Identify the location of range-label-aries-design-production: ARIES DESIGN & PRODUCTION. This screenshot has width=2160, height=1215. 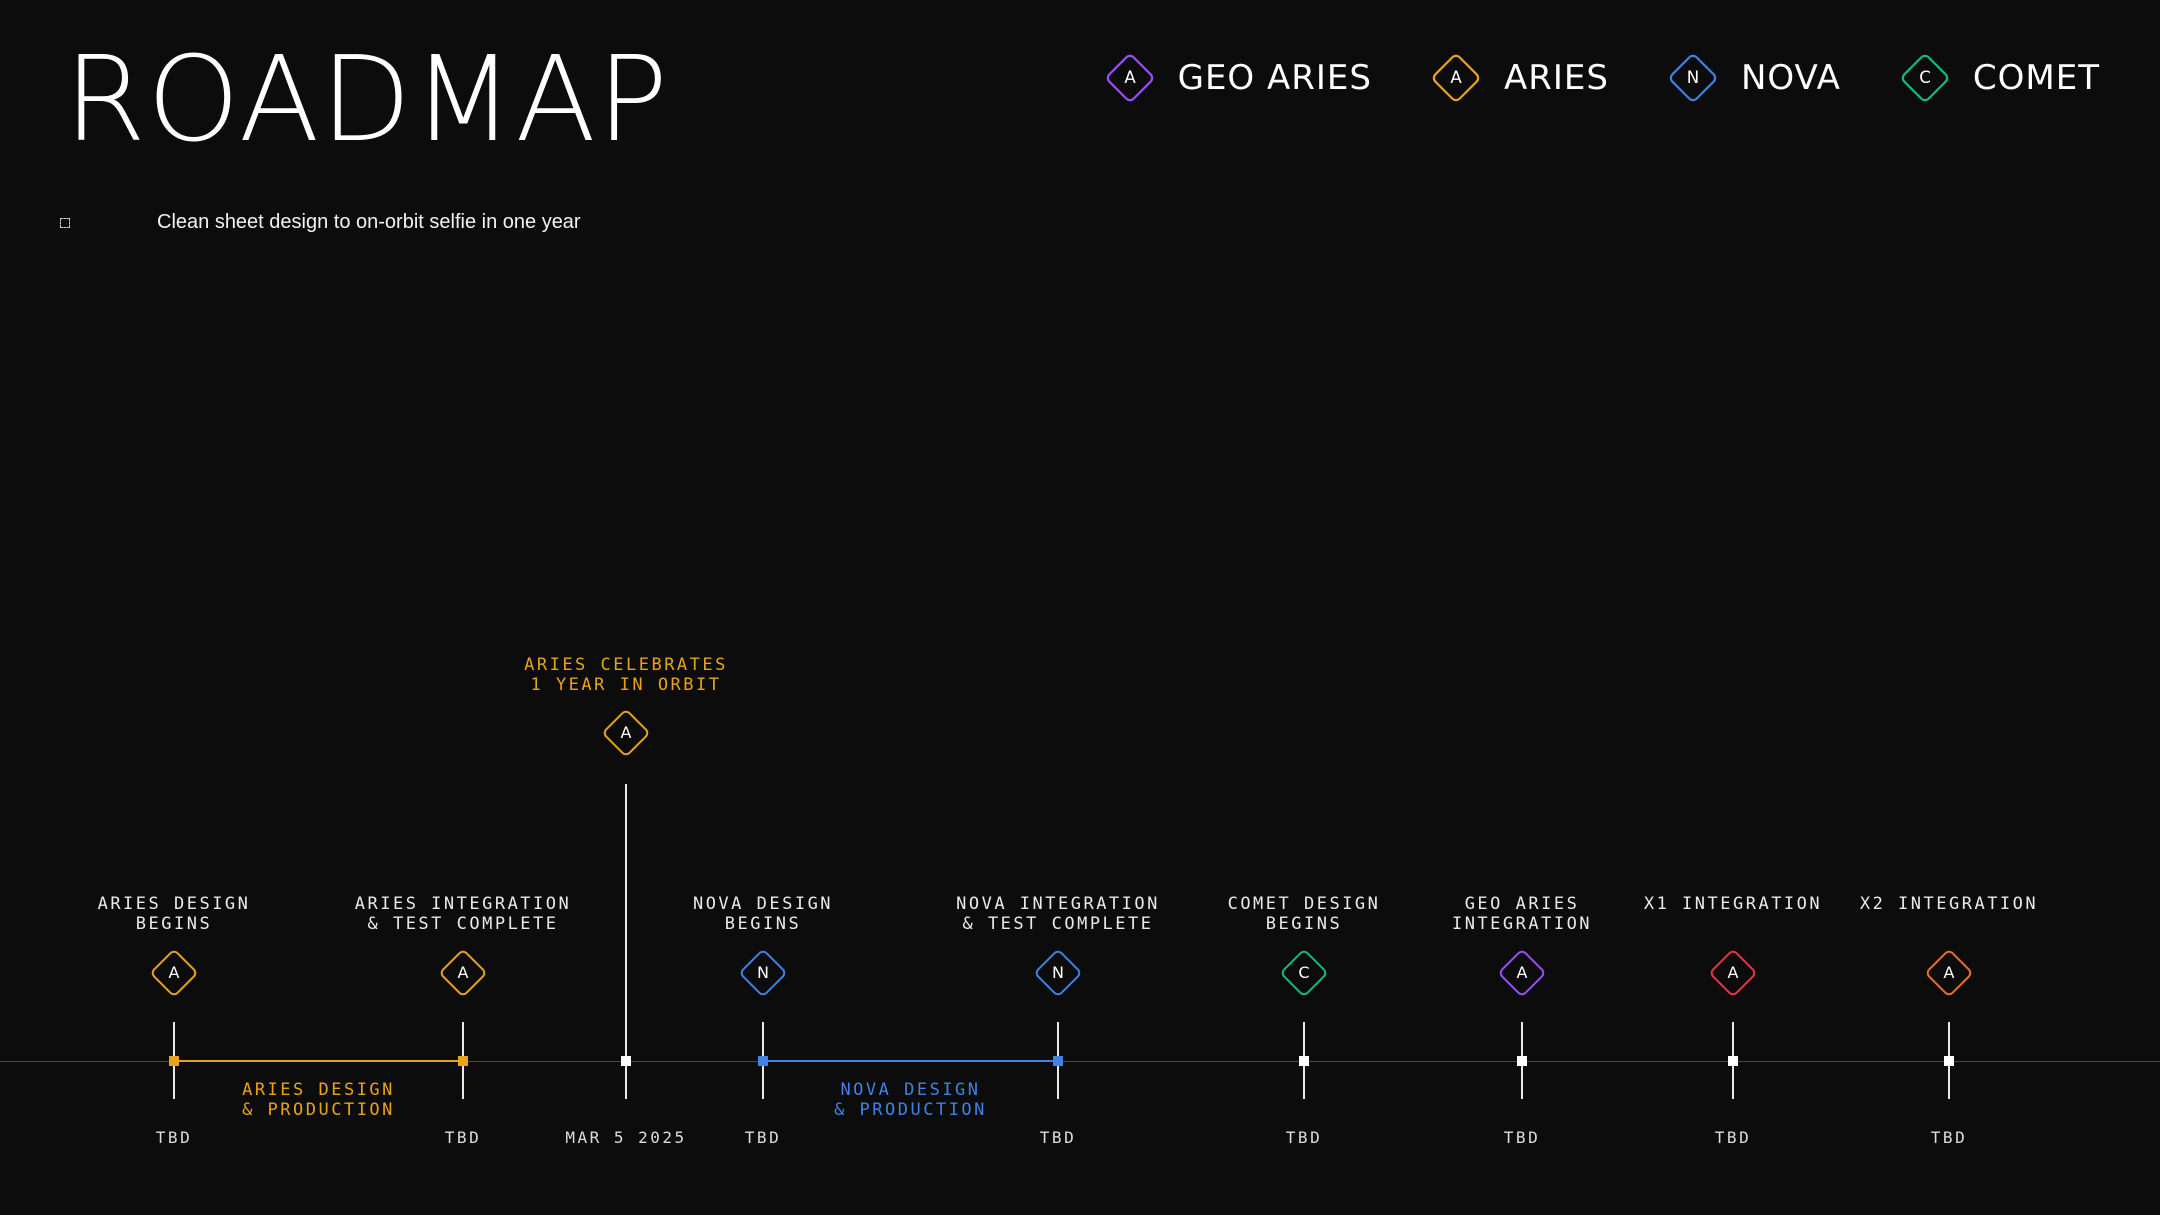
(318, 1100).